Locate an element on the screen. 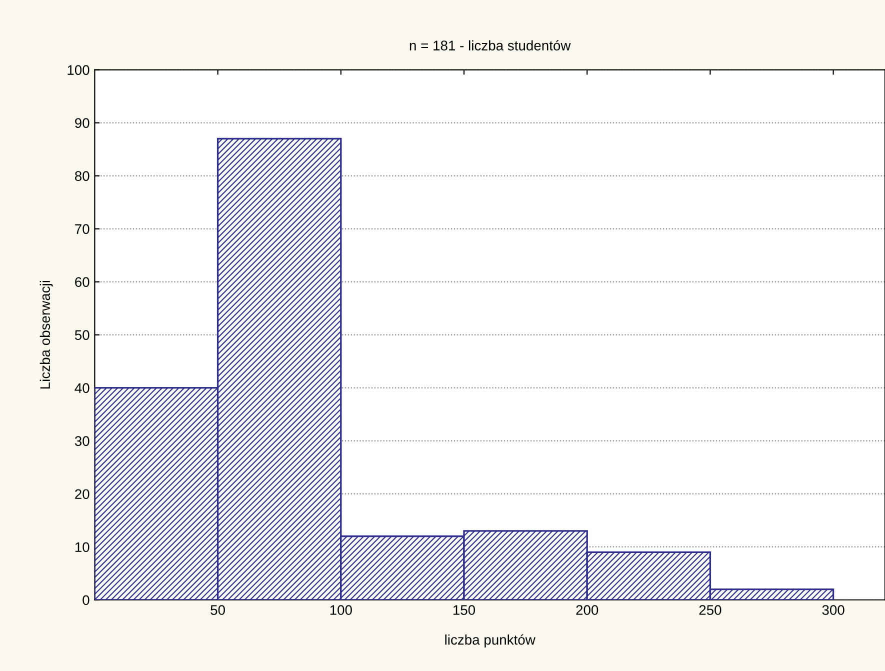  x-tick-label: 300 is located at coordinates (833, 610).